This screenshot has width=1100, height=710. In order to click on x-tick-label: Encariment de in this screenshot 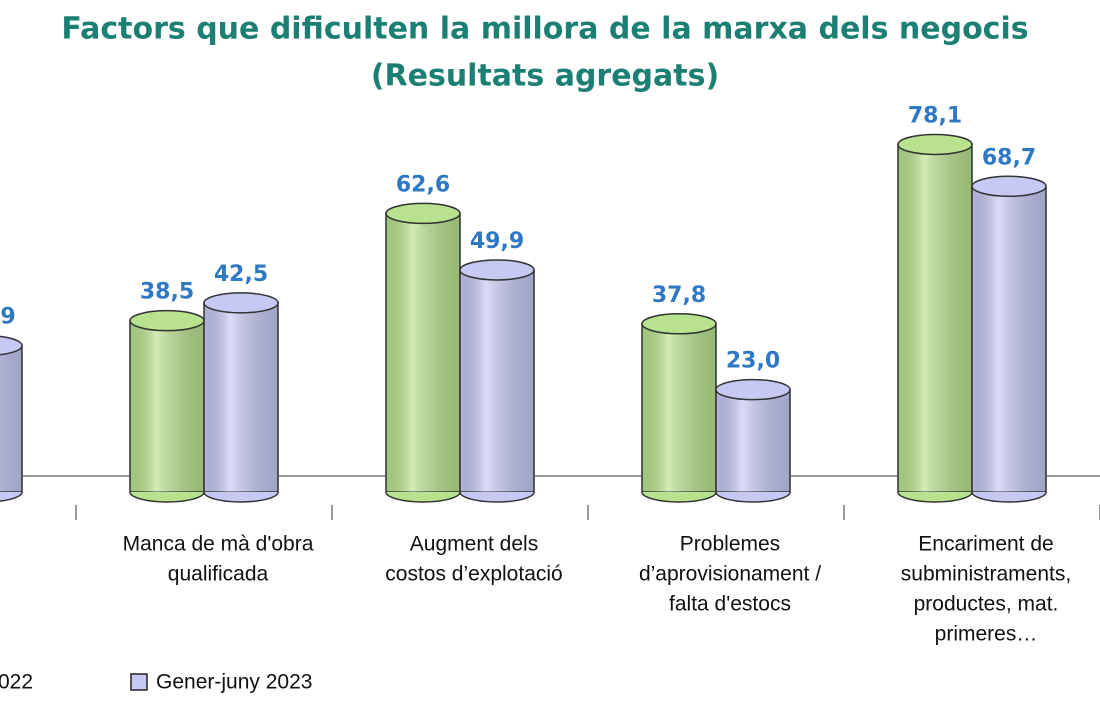, I will do `click(985, 544)`.